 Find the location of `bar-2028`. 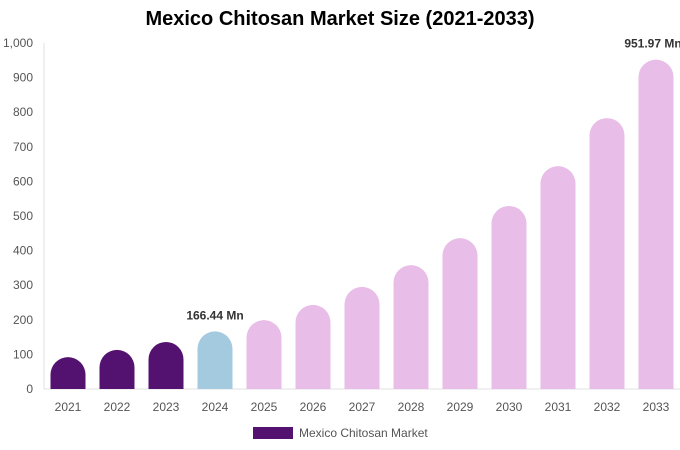

bar-2028 is located at coordinates (411, 327).